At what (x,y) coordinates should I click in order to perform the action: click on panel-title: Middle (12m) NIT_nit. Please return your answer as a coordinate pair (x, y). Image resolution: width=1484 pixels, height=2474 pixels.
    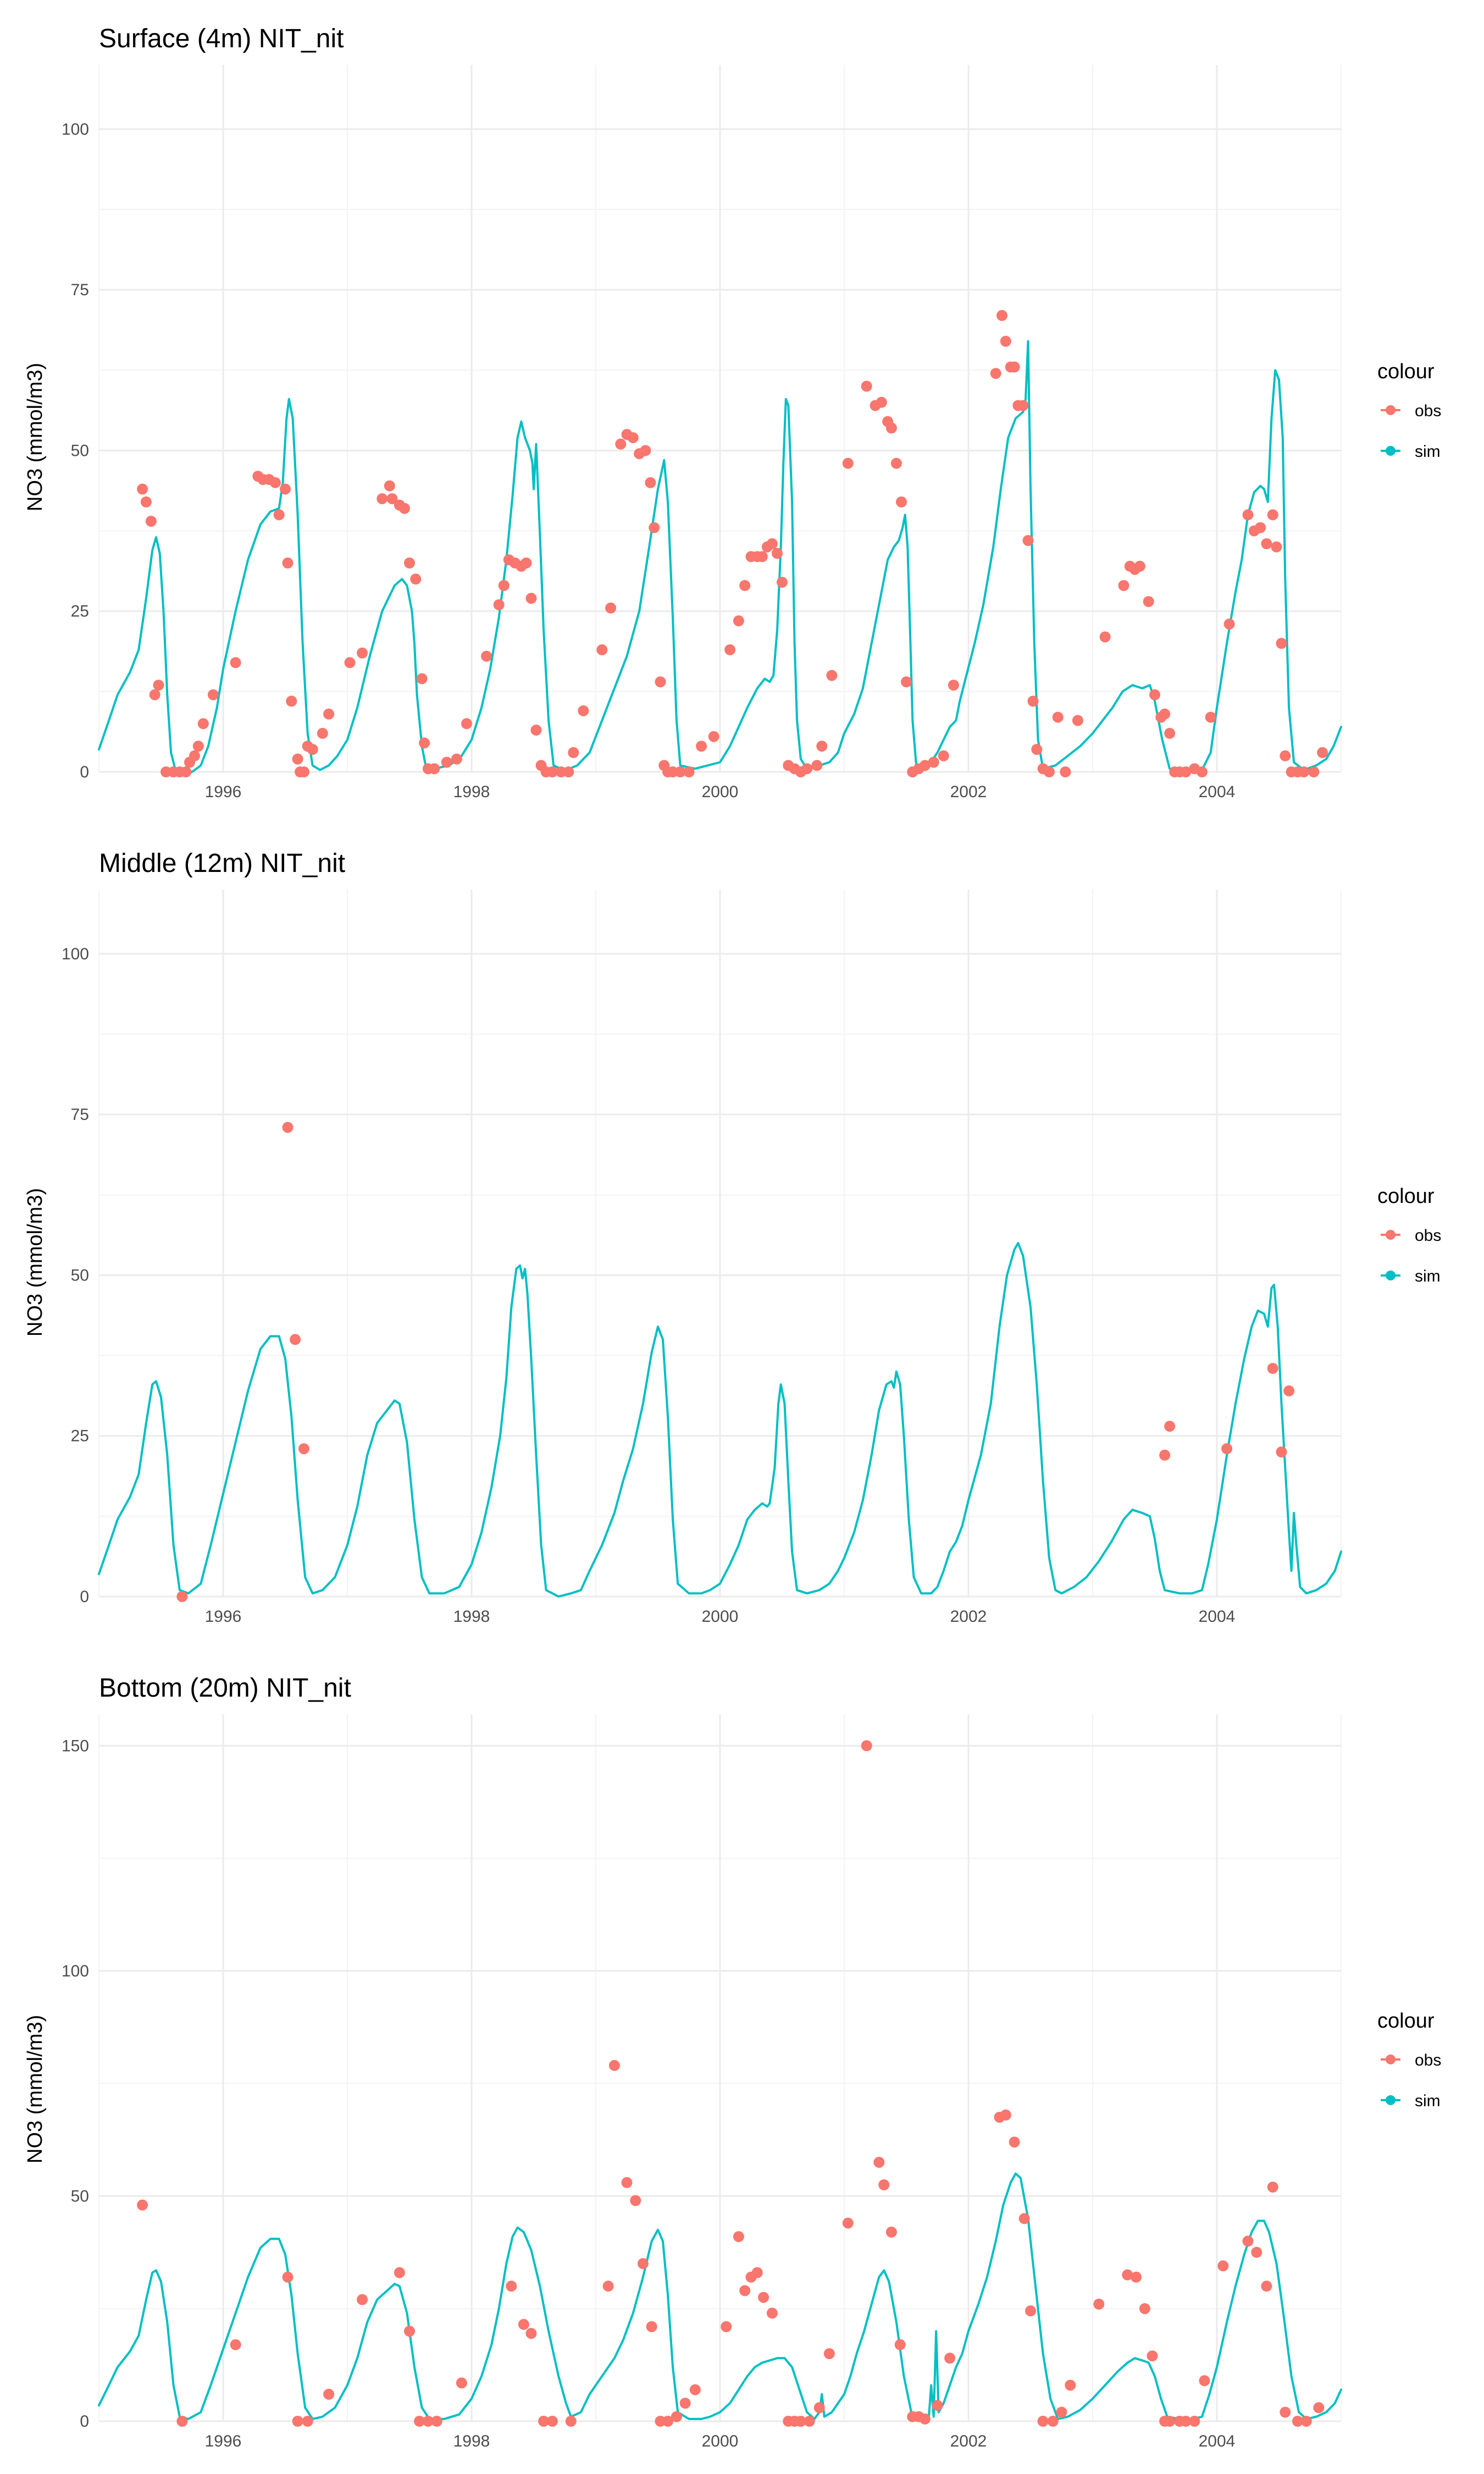
    Looking at the image, I should click on (222, 864).